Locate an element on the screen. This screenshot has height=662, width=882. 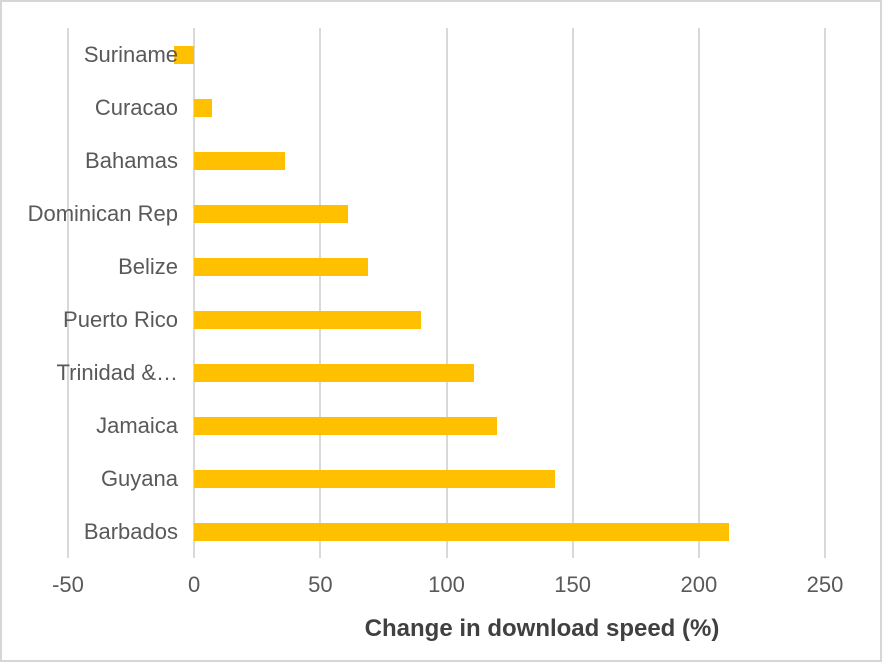
x-tick-label: 50 is located at coordinates (320, 584).